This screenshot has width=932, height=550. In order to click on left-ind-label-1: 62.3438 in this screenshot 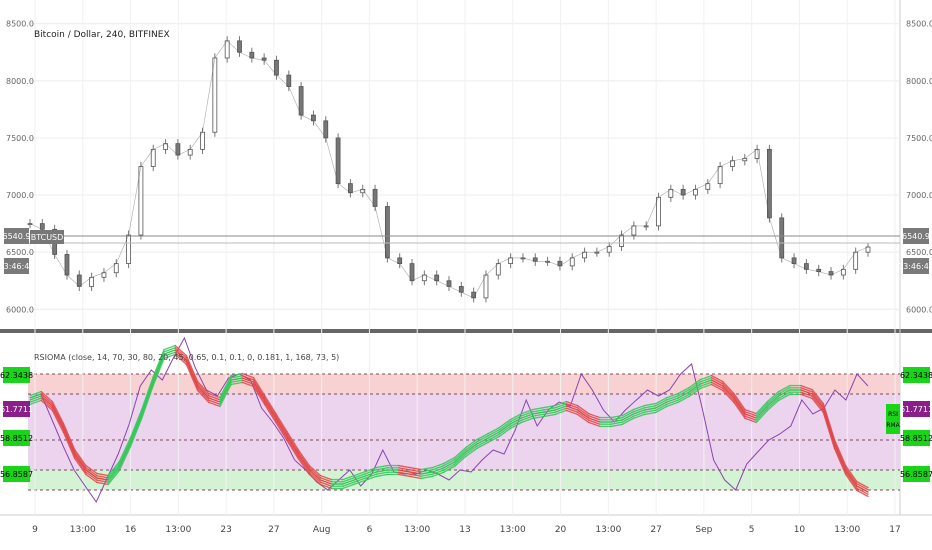, I will do `click(16, 375)`.